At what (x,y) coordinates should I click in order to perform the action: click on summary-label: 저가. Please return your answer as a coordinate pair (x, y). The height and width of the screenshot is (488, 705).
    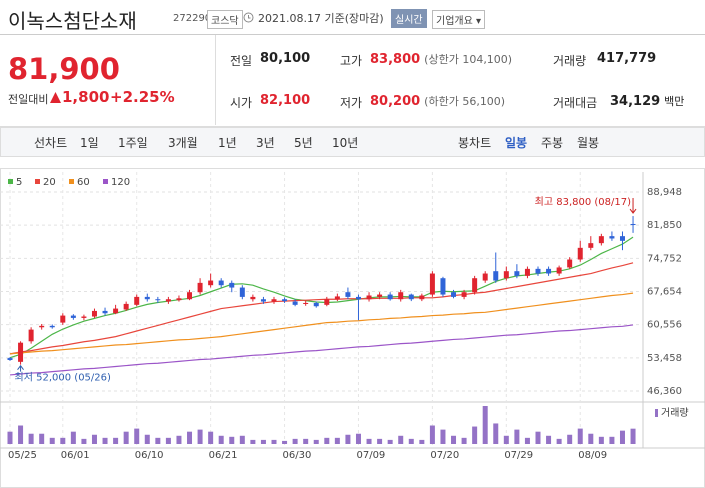
    Looking at the image, I should click on (351, 103).